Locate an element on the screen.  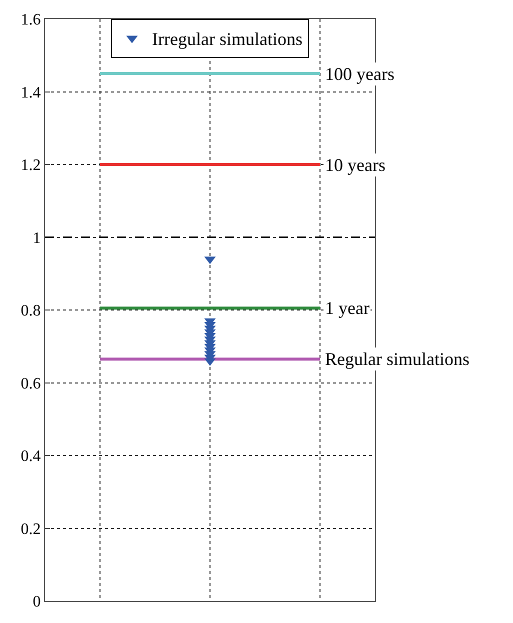
y-tick-label: 0.4 is located at coordinates (30, 457).